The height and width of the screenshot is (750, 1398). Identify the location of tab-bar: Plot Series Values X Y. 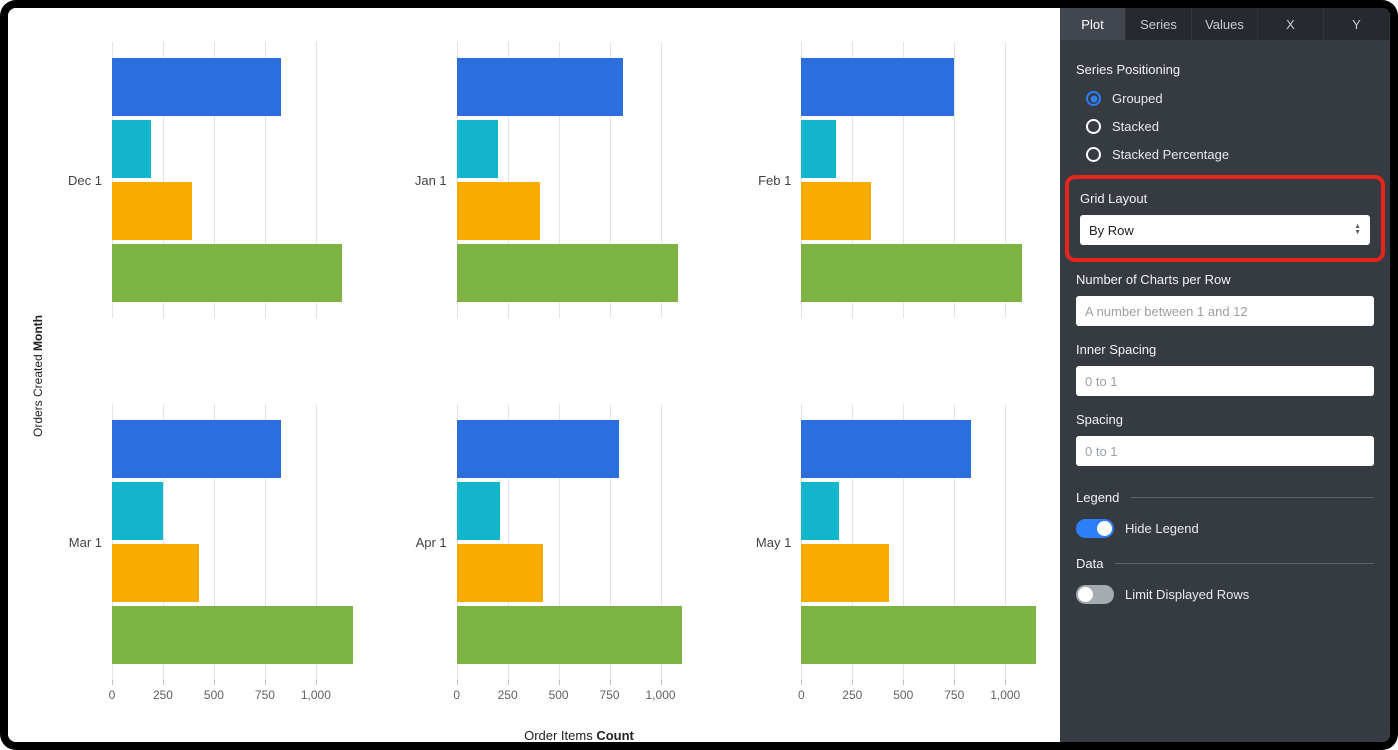
(1225, 24).